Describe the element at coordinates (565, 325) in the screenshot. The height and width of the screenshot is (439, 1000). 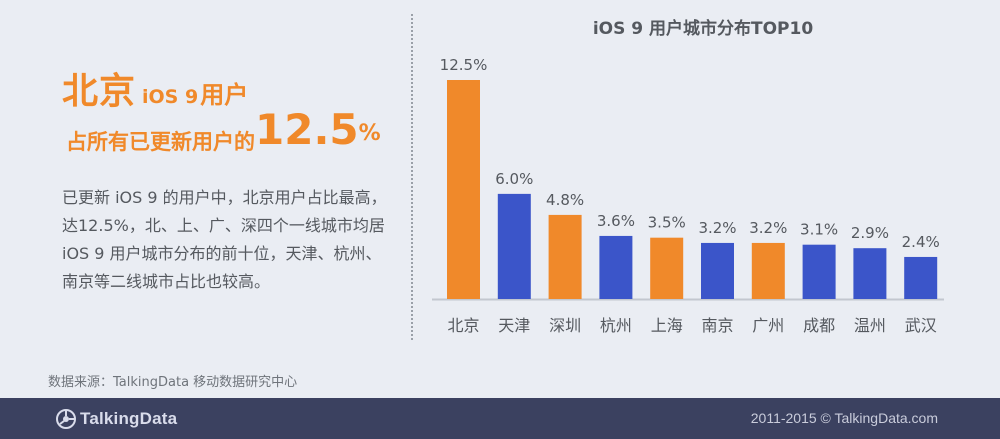
I see `category-label-3: 深圳` at that location.